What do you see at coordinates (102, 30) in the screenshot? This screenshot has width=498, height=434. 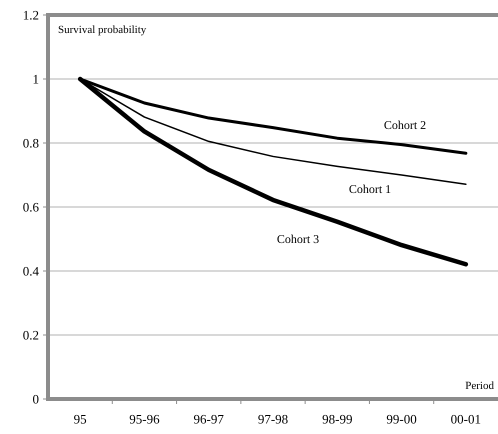 I see `y-axis-title: Survival probability` at bounding box center [102, 30].